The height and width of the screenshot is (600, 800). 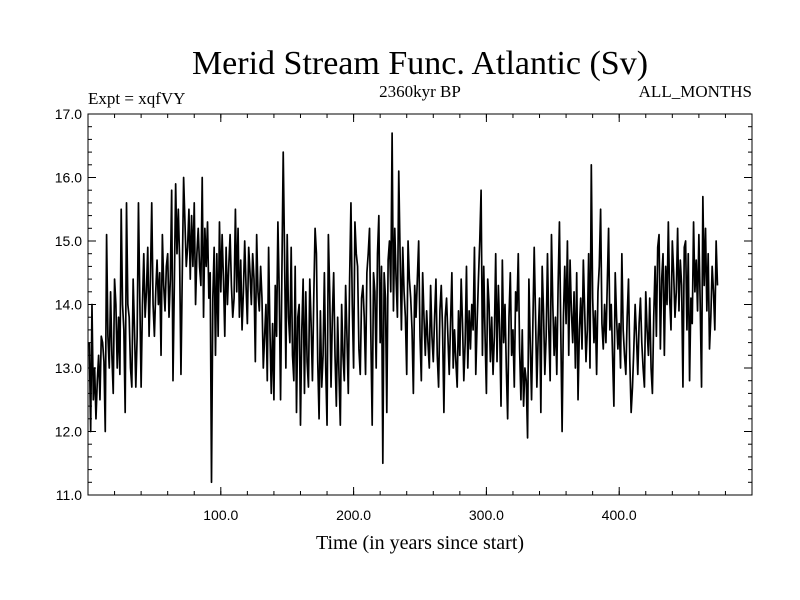 What do you see at coordinates (220, 515) in the screenshot?
I see `x-tick-label: 100.0` at bounding box center [220, 515].